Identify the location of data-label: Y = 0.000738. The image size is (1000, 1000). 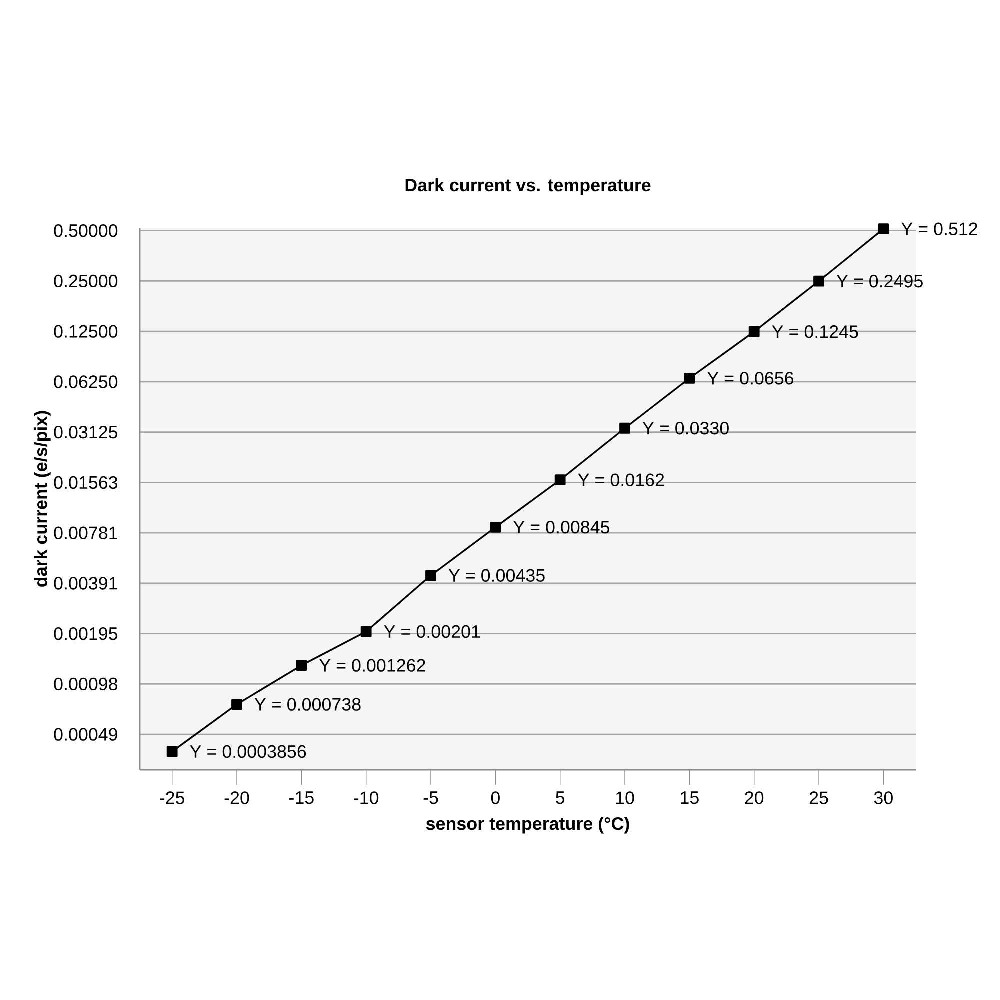
(307, 704).